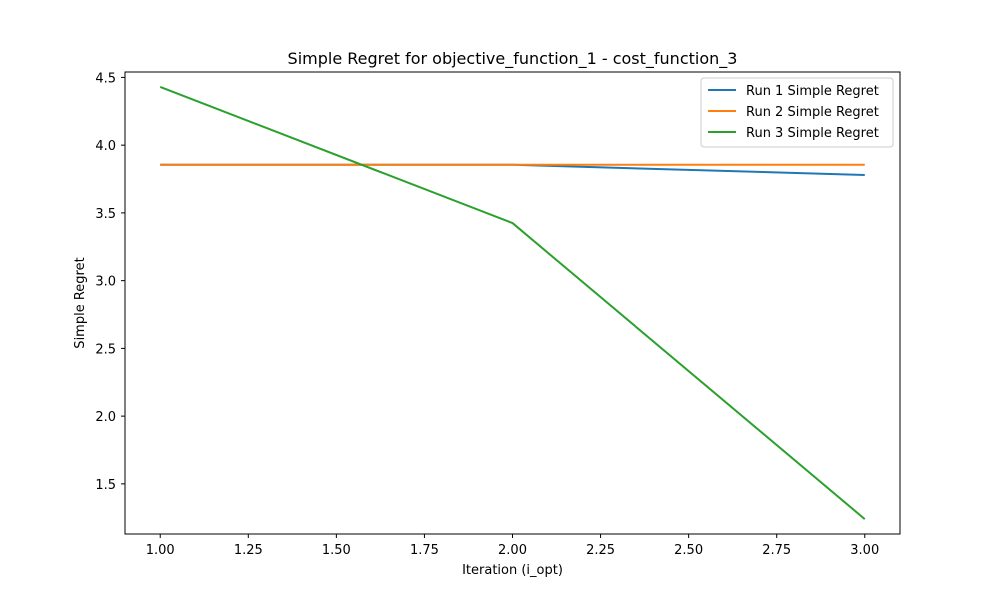  Describe the element at coordinates (512, 570) in the screenshot. I see `x-axis-label: Iteration (i_opt)` at that location.